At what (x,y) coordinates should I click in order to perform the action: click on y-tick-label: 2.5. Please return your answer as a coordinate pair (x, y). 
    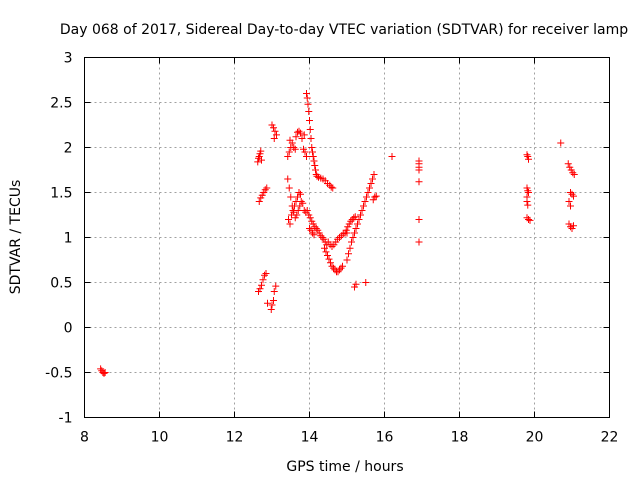
    Looking at the image, I should click on (61, 104).